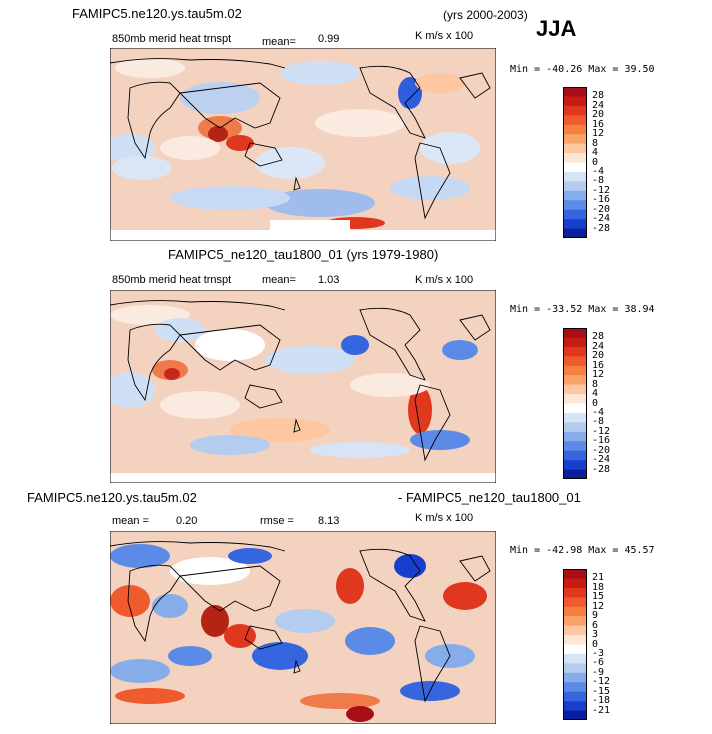 The width and height of the screenshot is (712, 734). Describe the element at coordinates (157, 13) in the screenshot. I see `panel1-case-title: FAMIPC5.ne120.ys.tau5m.02` at that location.